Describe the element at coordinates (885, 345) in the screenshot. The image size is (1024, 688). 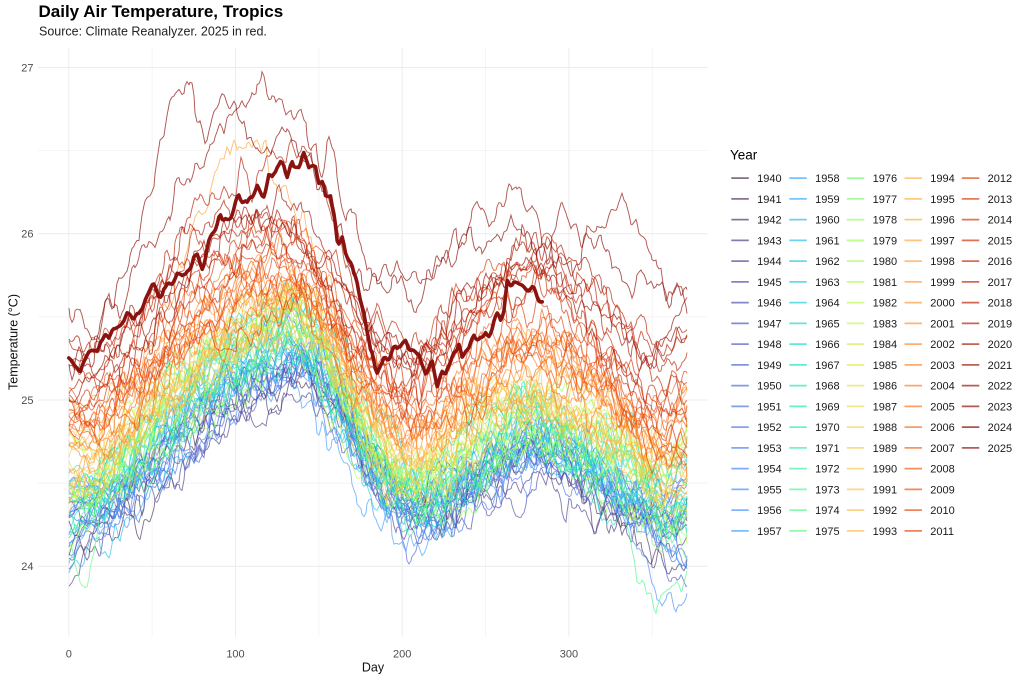
I see `svg-text: 1984` at that location.